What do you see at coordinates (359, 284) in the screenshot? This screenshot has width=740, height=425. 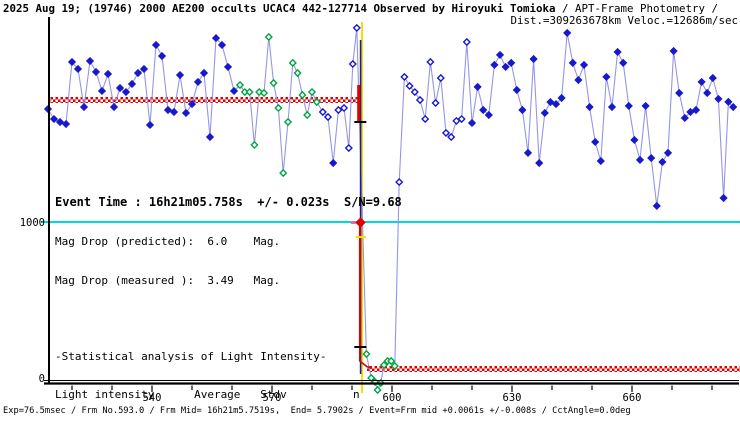 I see `event-red-lower-bar` at bounding box center [359, 284].